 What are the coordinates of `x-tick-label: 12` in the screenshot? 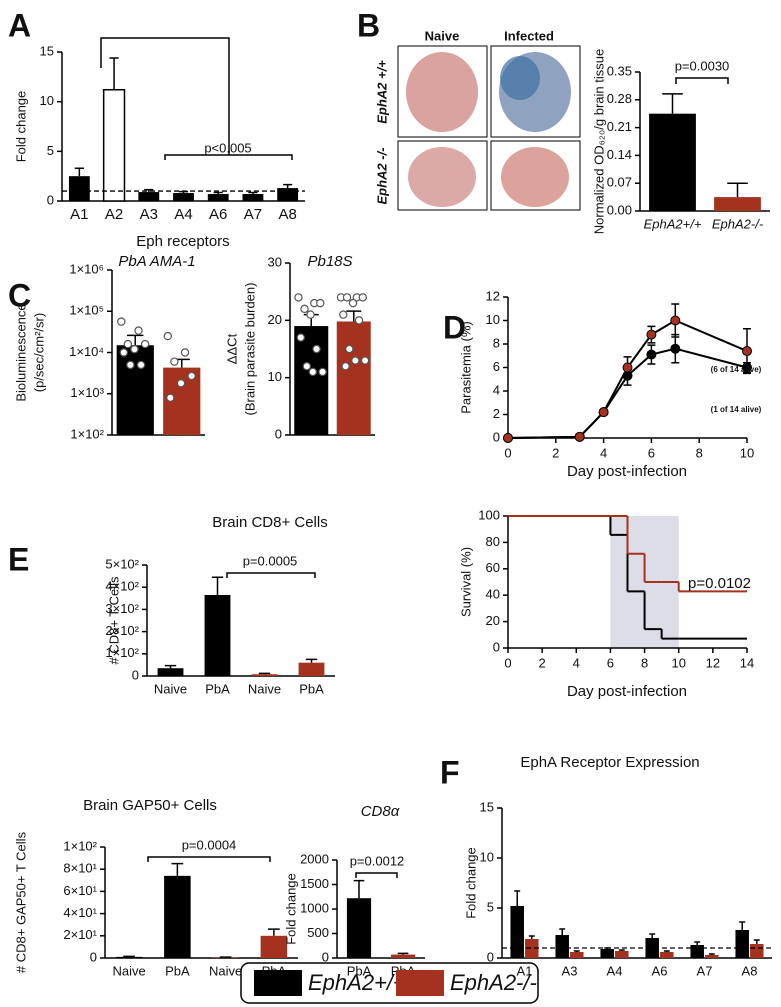 It's located at (713, 662).